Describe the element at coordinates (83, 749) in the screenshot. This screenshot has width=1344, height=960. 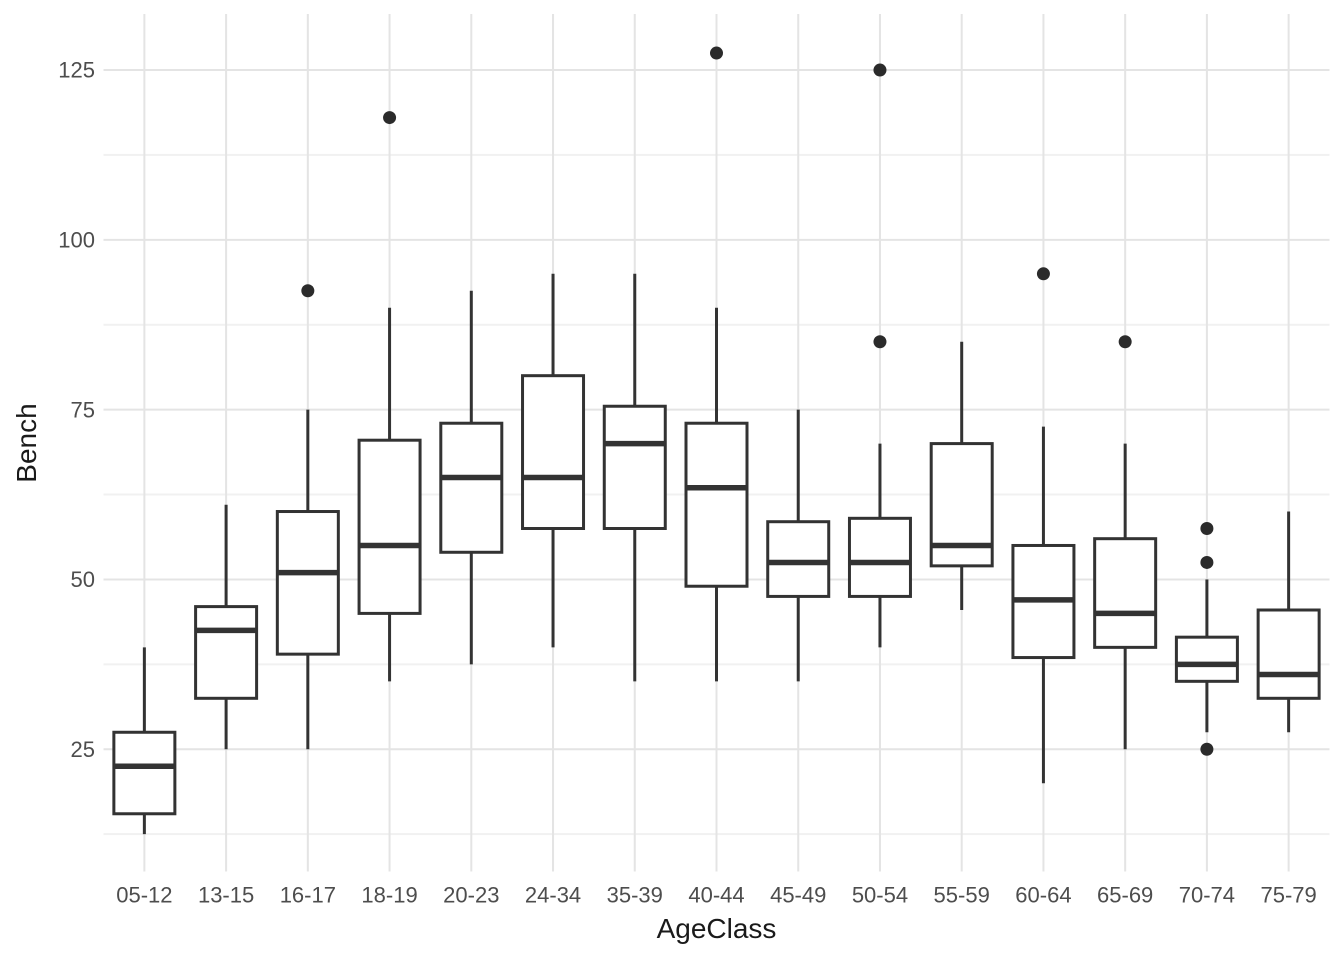
I see `y-tick-label-25: 25` at that location.